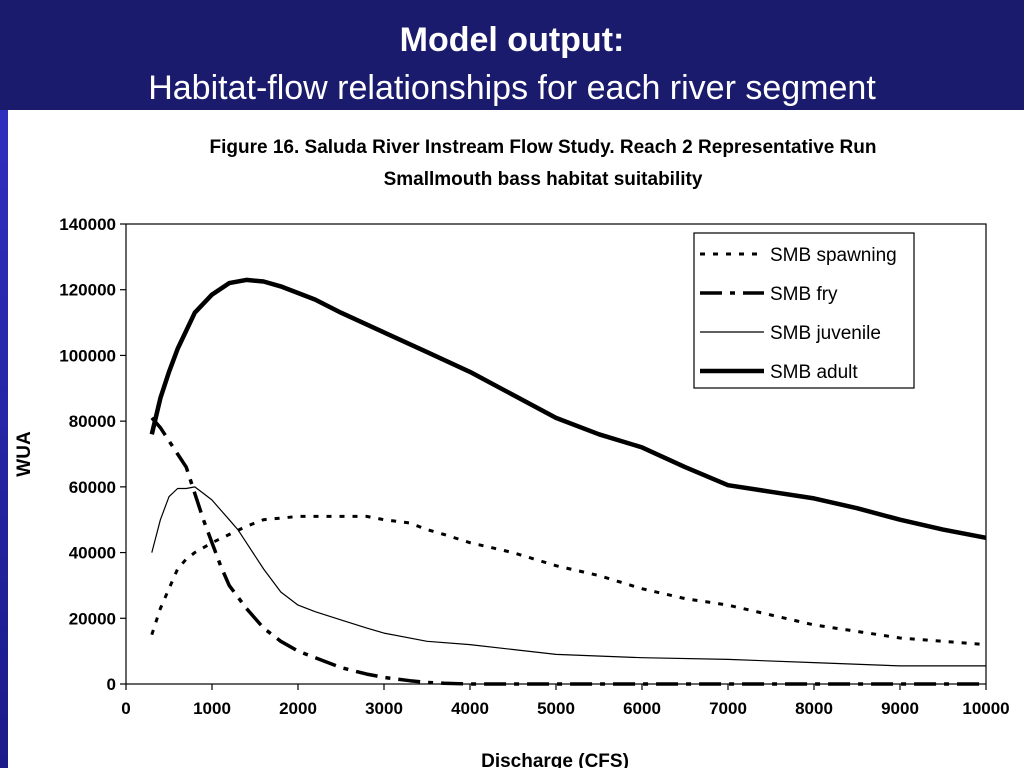  What do you see at coordinates (92, 618) in the screenshot?
I see `y-tick-label: 20000` at bounding box center [92, 618].